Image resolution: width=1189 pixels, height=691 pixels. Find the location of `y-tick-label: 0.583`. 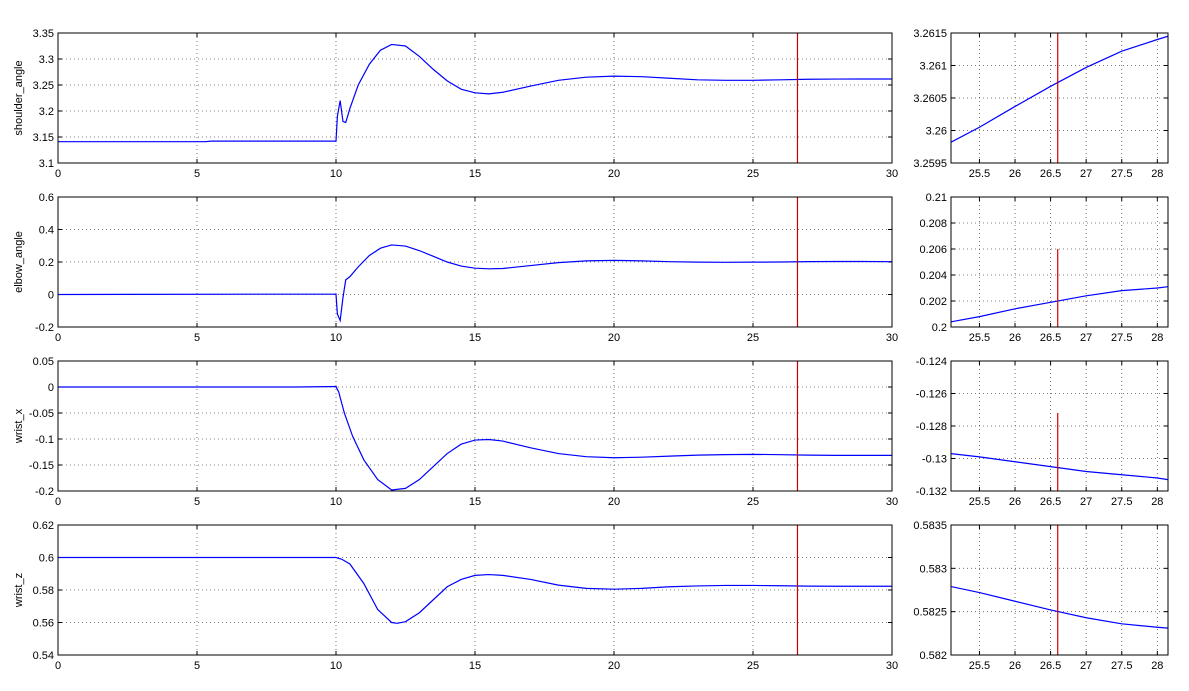

y-tick-label: 0.583 is located at coordinates (933, 569).